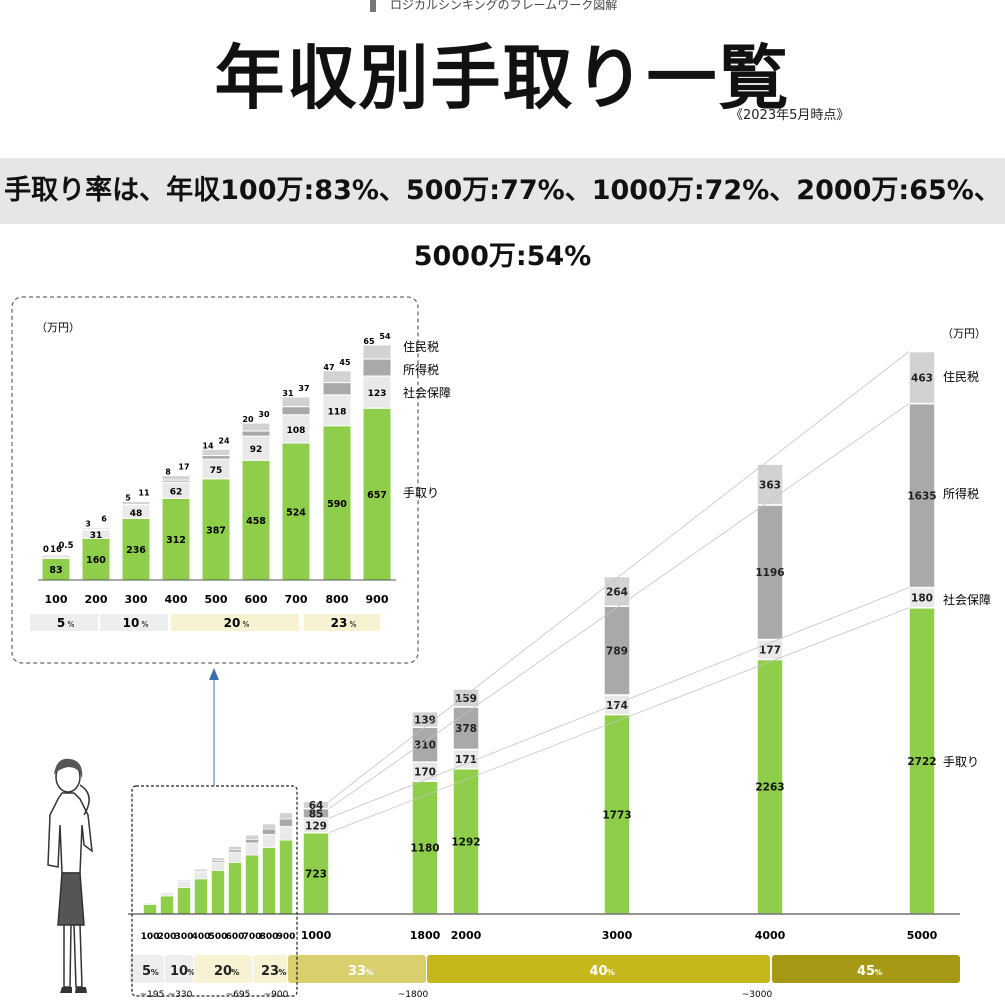  What do you see at coordinates (70, 875) in the screenshot?
I see `businesswoman-illustration` at bounding box center [70, 875].